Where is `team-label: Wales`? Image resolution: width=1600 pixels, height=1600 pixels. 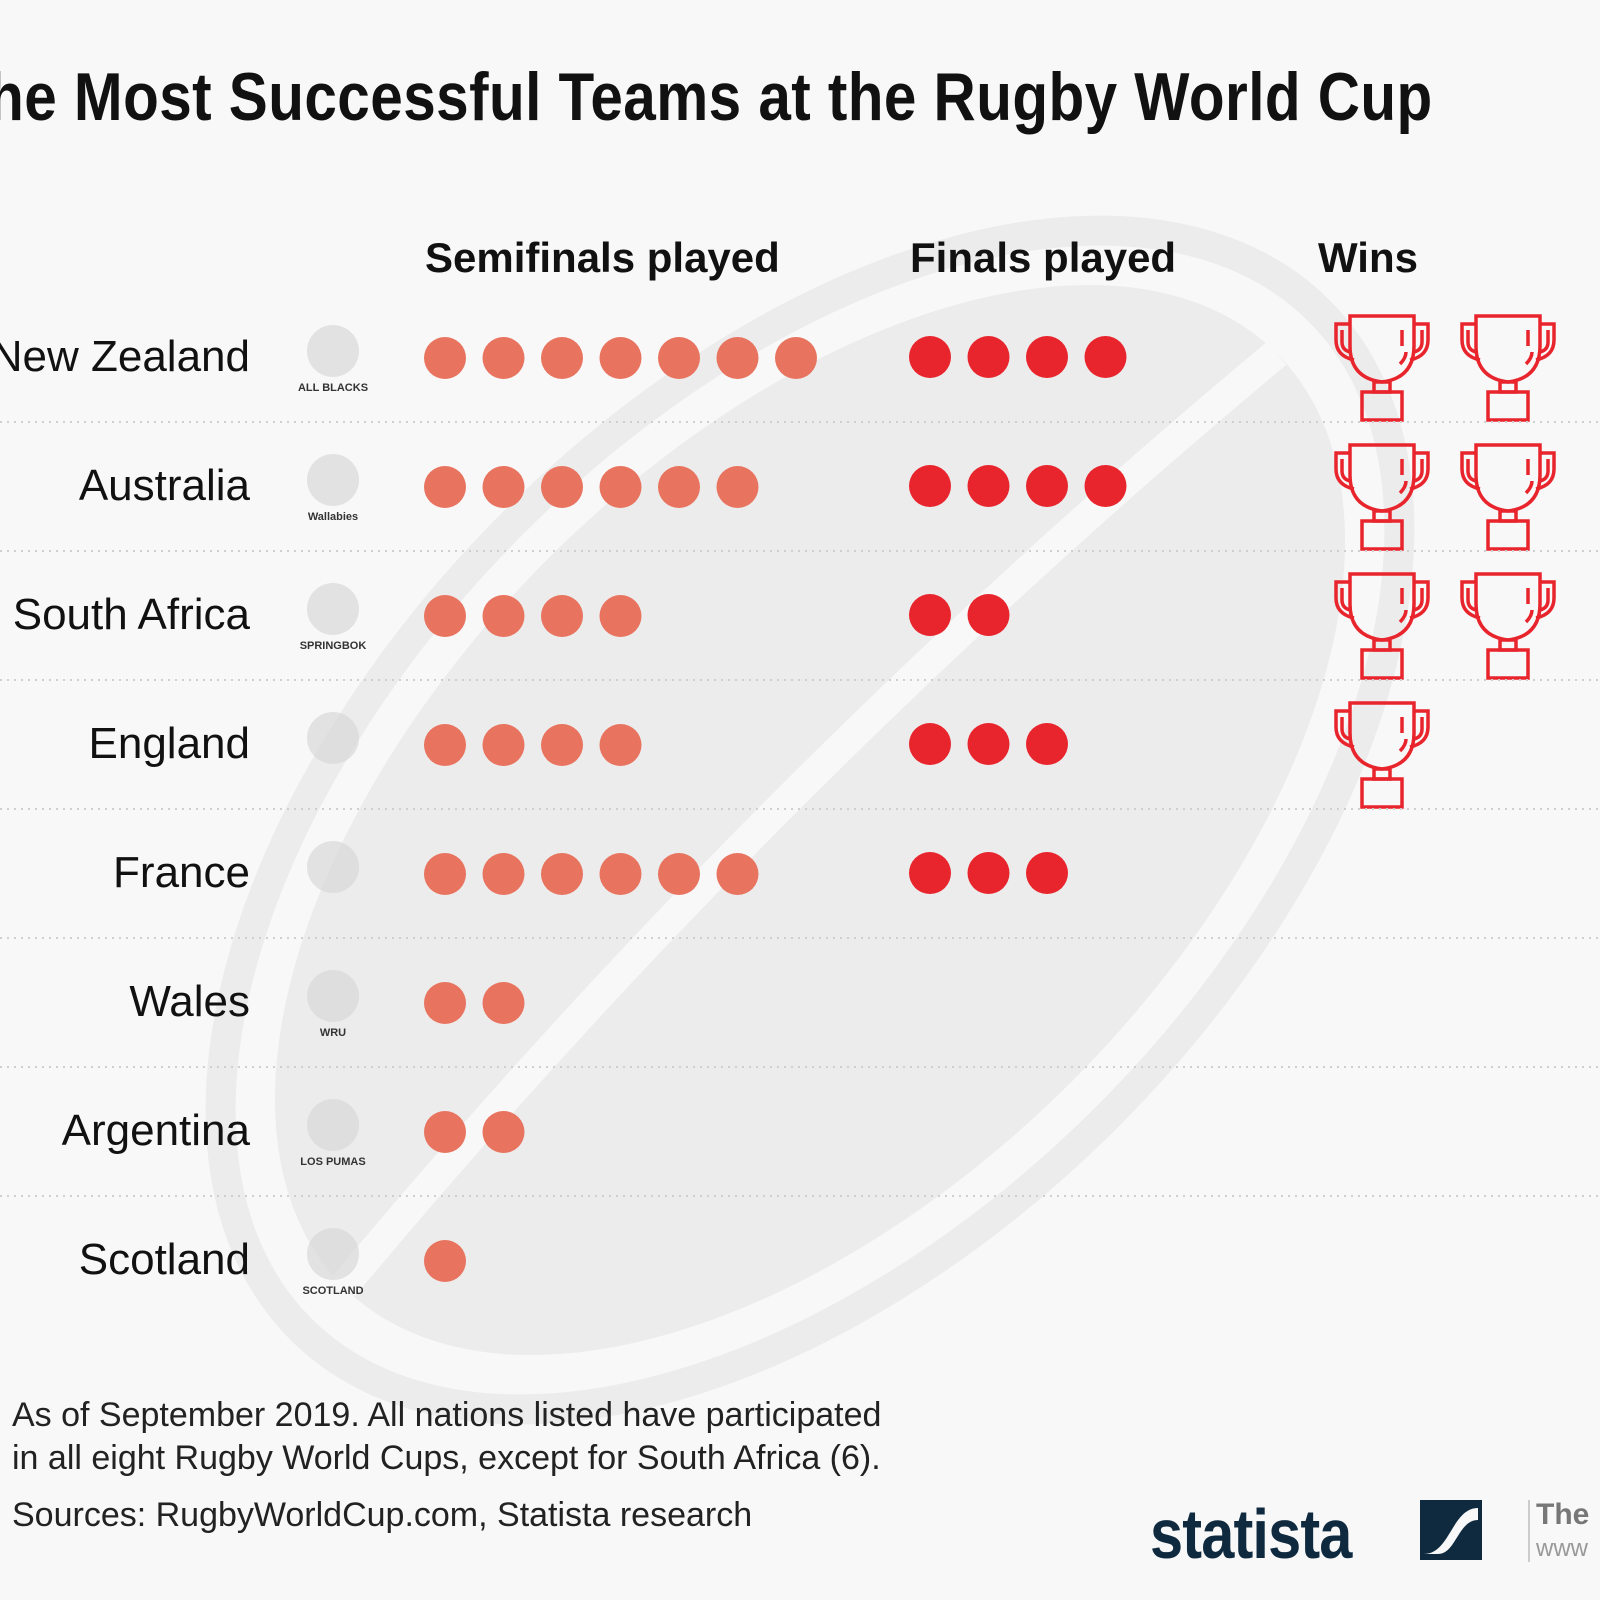 team-label: Wales is located at coordinates (189, 1001).